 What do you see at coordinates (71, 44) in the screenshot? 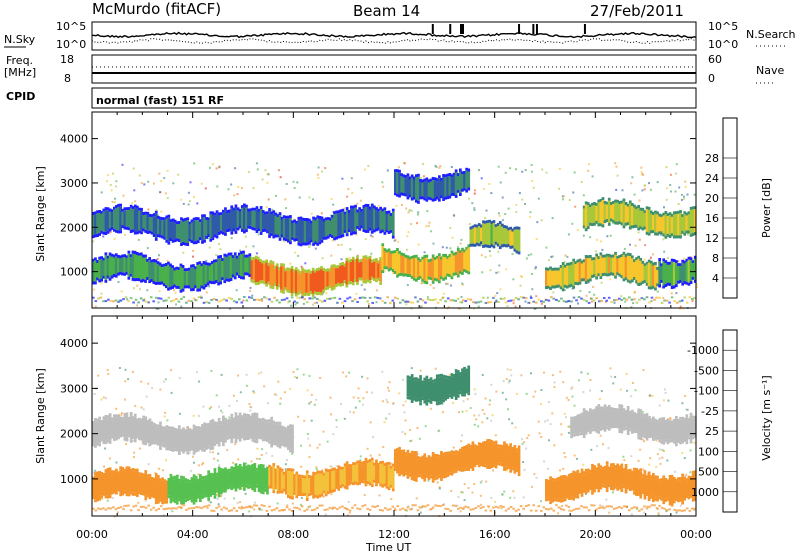
I see `noise-tick-left-bottom: 10^0` at bounding box center [71, 44].